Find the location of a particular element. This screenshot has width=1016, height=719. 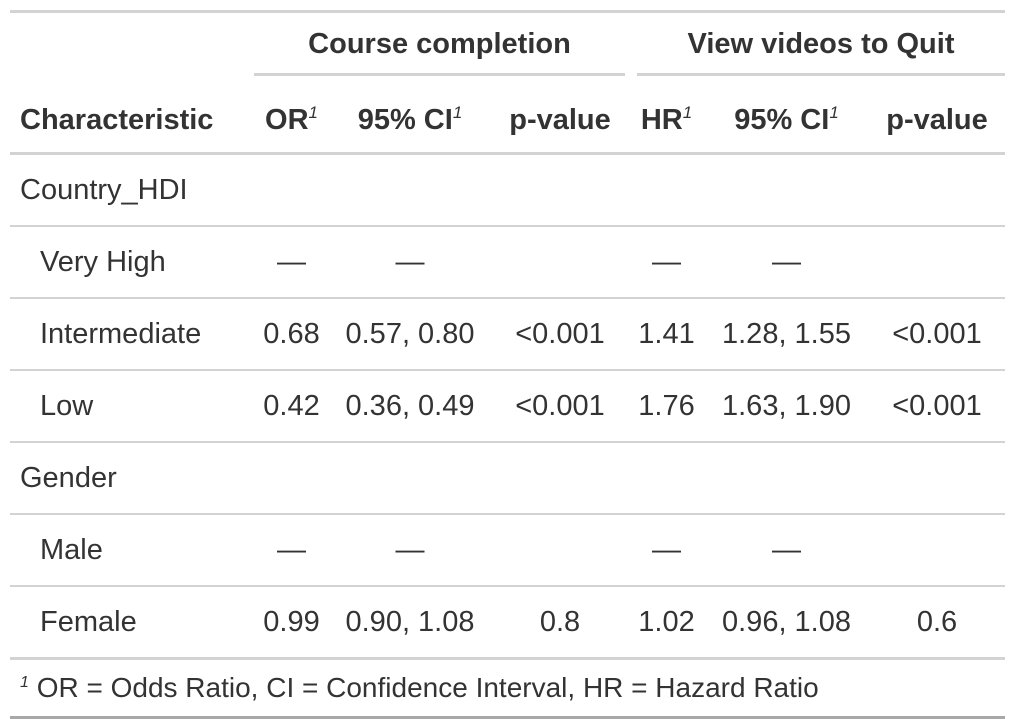

header-ci-course: 95% CI1 is located at coordinates (410, 121).